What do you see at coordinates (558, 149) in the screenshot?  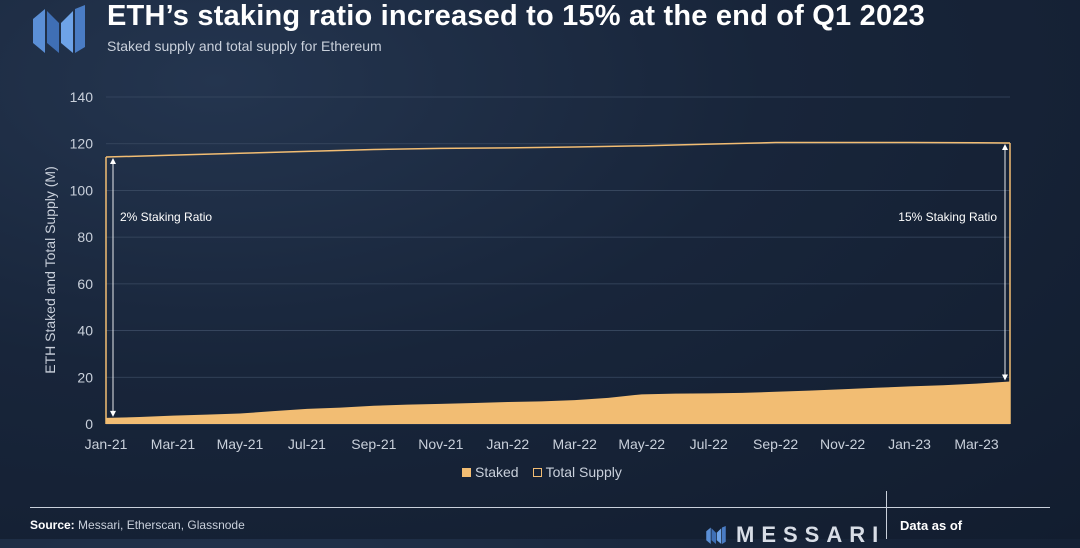 I see `total-supply-line` at bounding box center [558, 149].